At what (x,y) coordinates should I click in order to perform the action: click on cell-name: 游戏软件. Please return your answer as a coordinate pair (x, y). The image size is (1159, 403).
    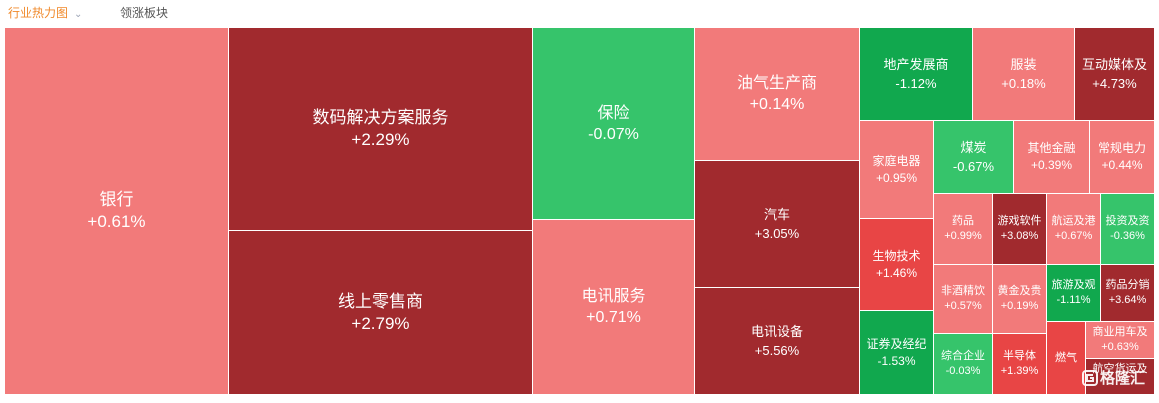
    Looking at the image, I should click on (1019, 221).